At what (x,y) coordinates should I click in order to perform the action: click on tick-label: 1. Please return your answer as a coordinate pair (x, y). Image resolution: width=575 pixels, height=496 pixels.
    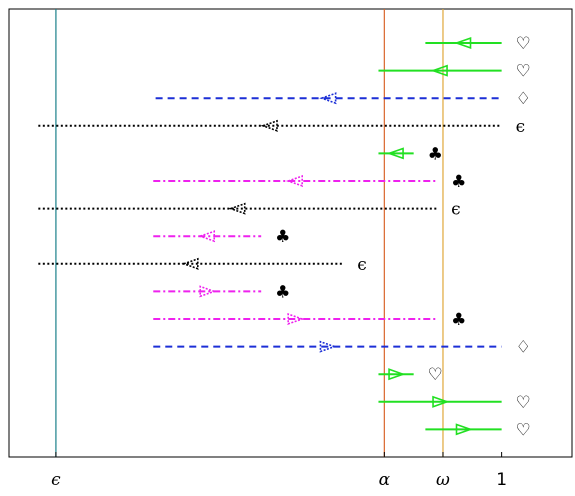
    Looking at the image, I should click on (501, 480).